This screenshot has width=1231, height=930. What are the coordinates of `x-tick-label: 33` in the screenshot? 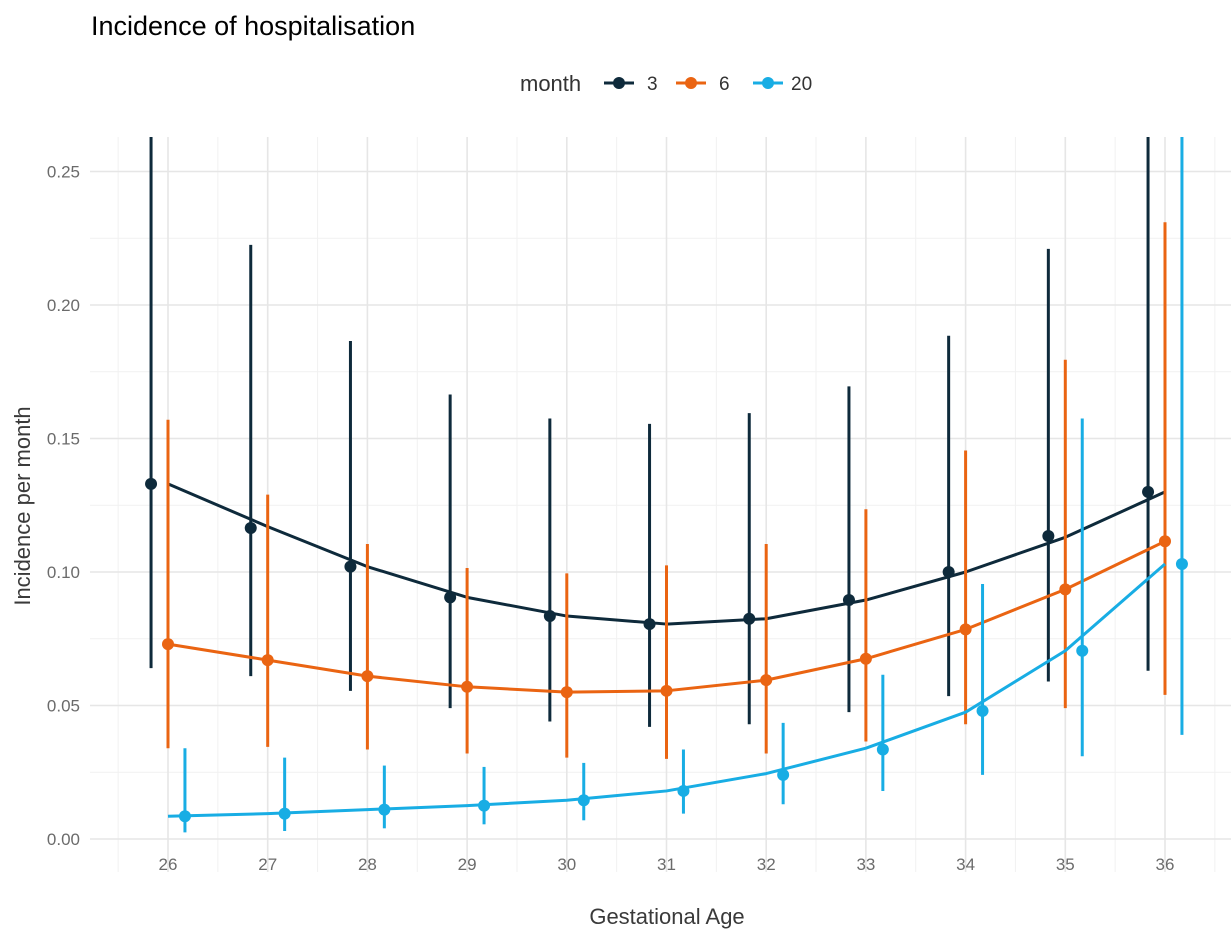 It's located at (865, 864).